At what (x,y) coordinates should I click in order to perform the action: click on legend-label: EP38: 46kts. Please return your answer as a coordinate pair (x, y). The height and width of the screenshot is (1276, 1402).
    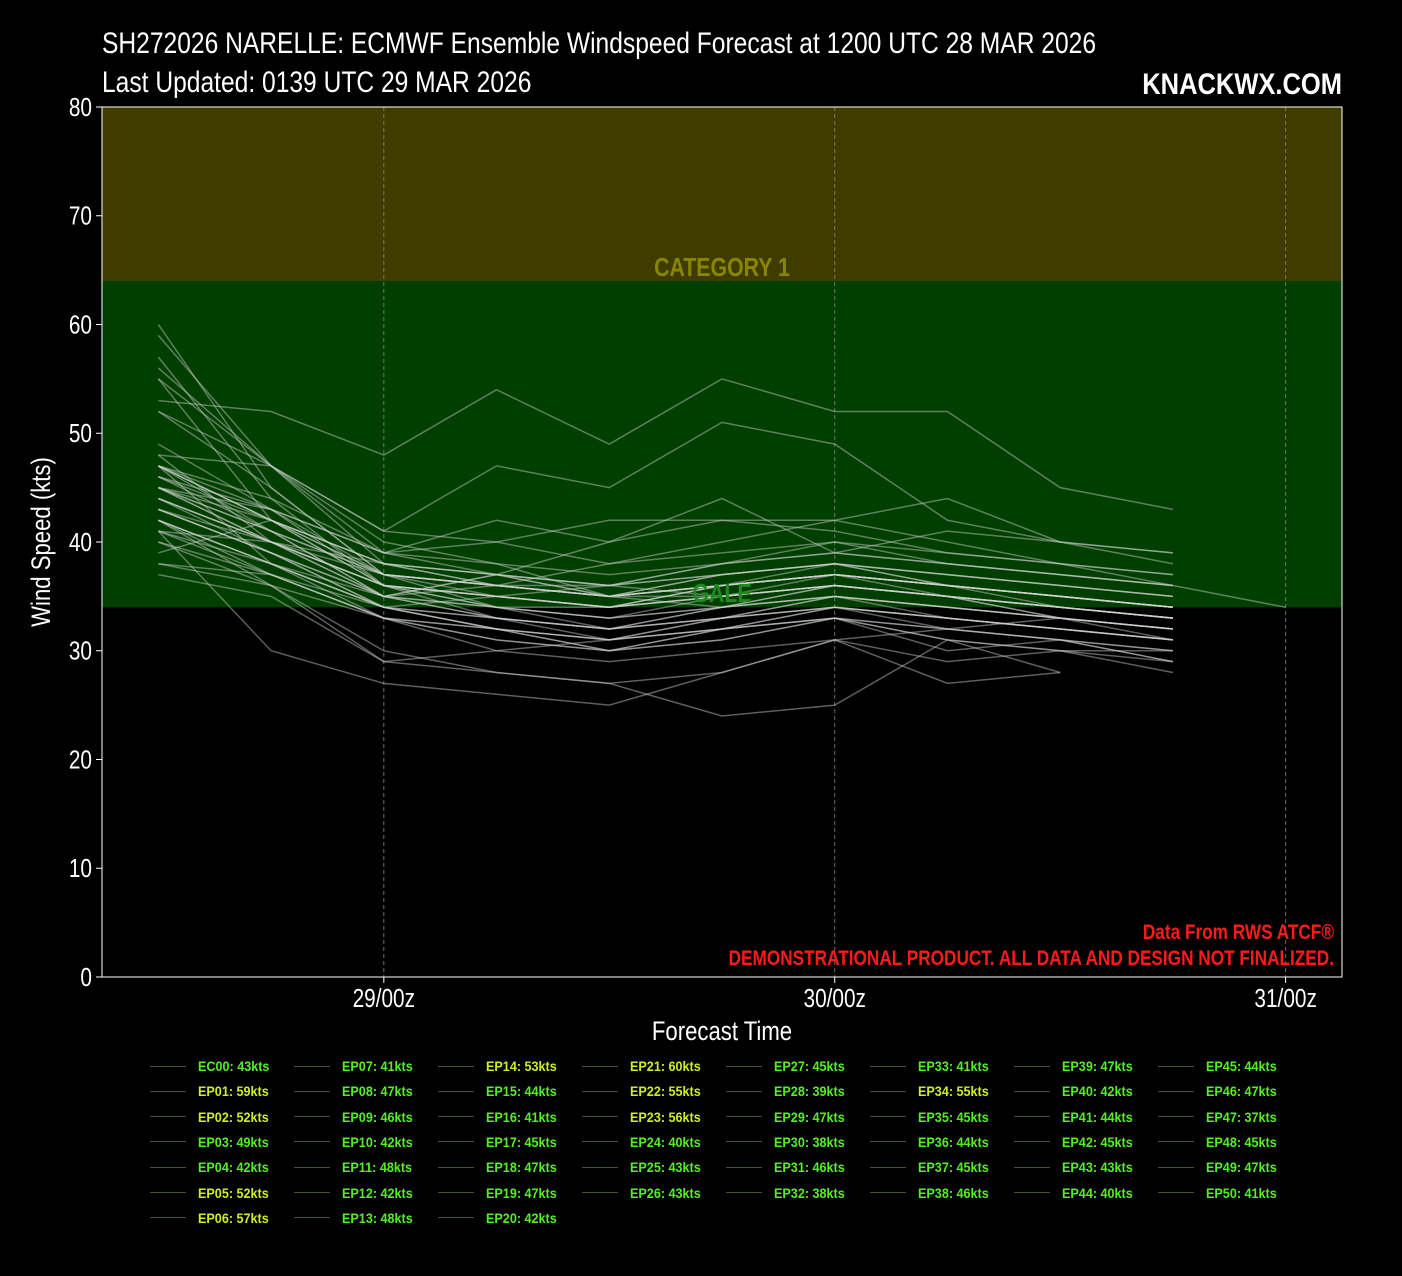
    Looking at the image, I should click on (953, 1192).